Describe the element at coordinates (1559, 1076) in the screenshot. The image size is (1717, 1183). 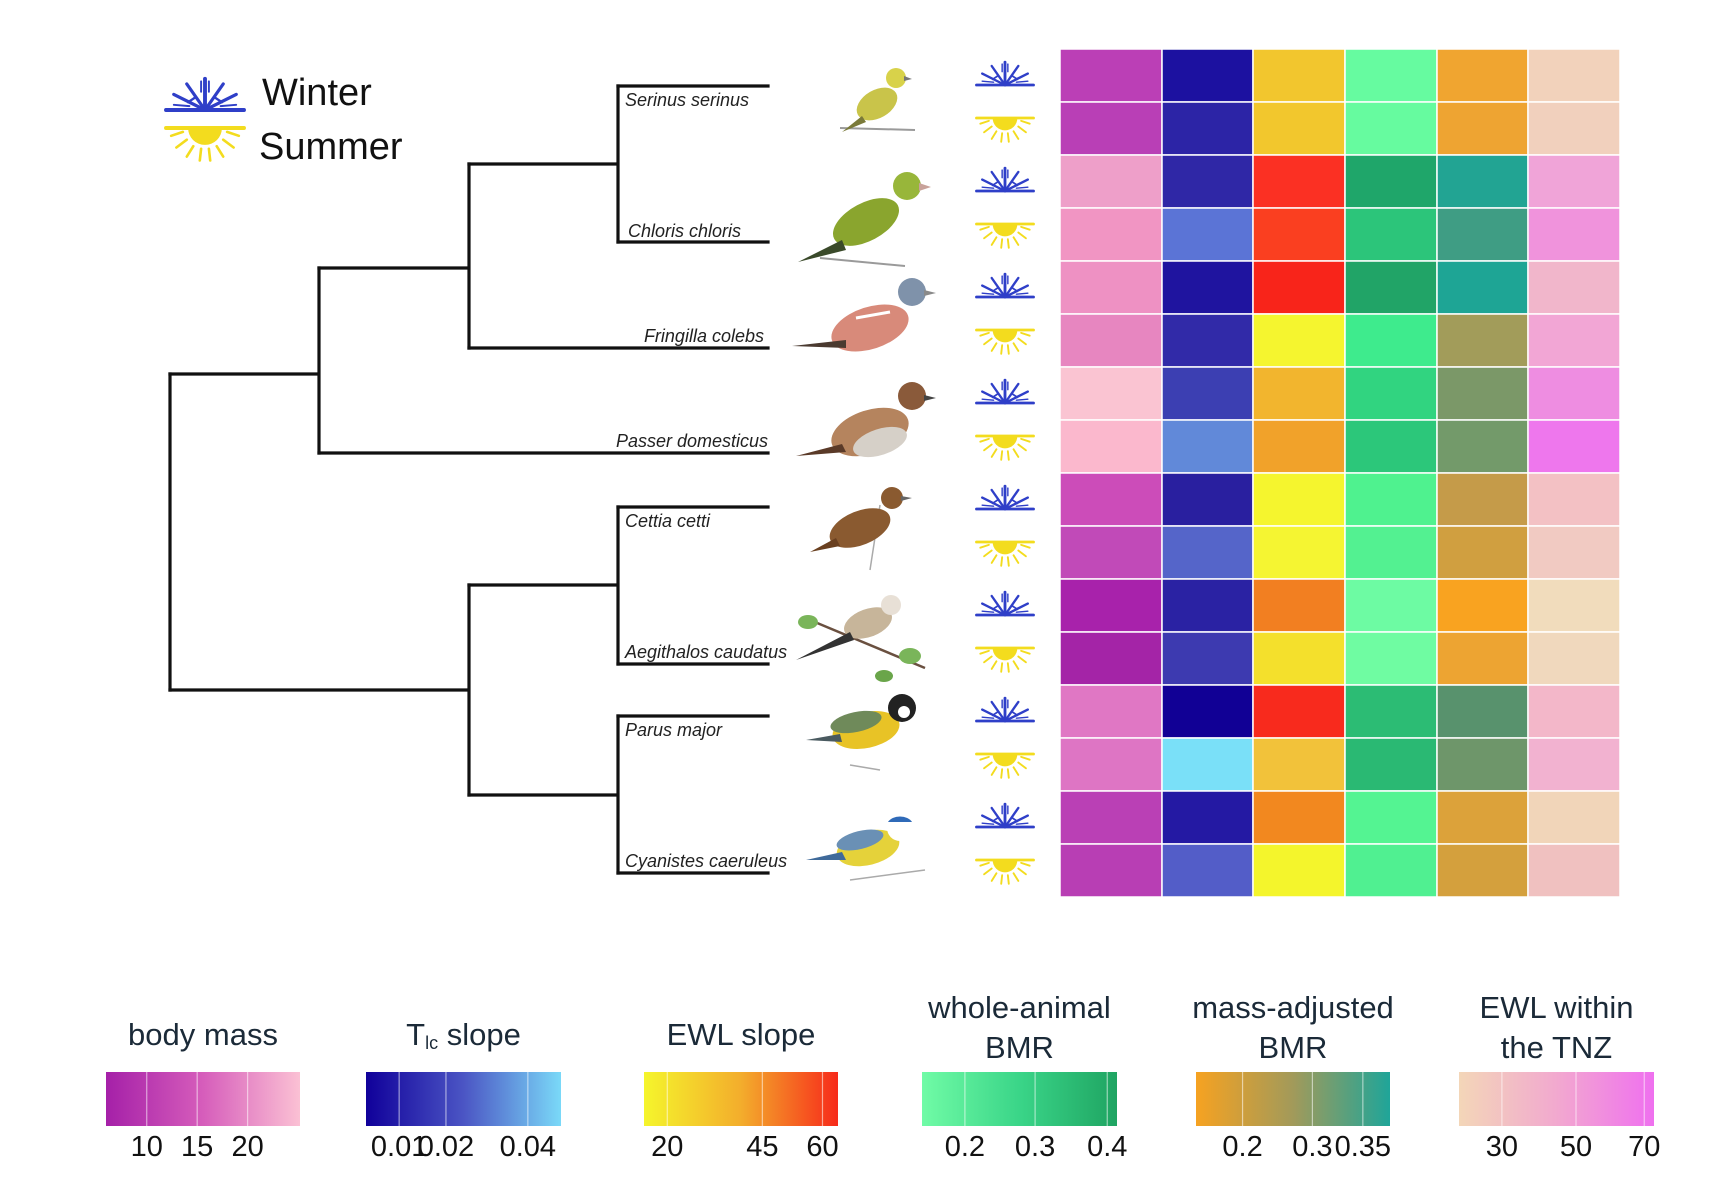
I see `color-scale-6: EWL within the TNZ 30 50 70` at that location.